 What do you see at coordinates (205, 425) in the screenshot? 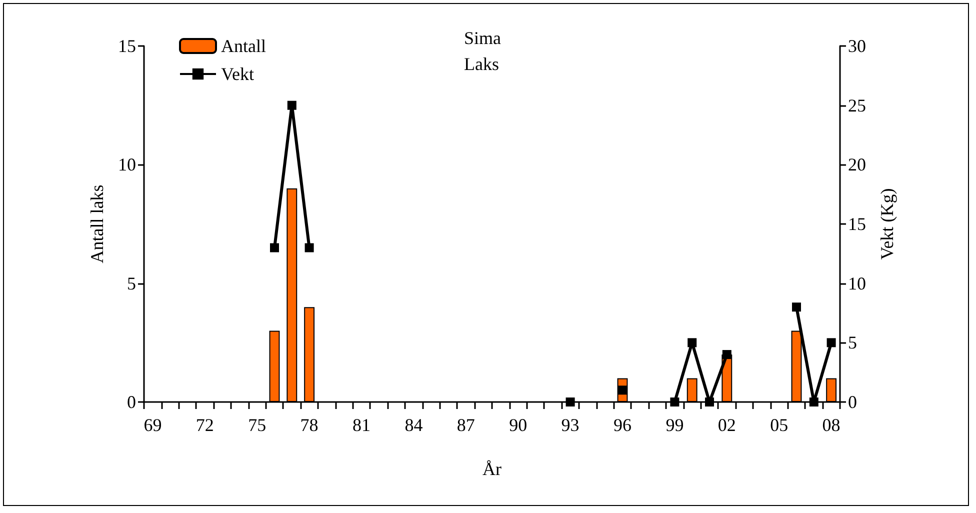
I see `x-tick-label: 72` at bounding box center [205, 425].